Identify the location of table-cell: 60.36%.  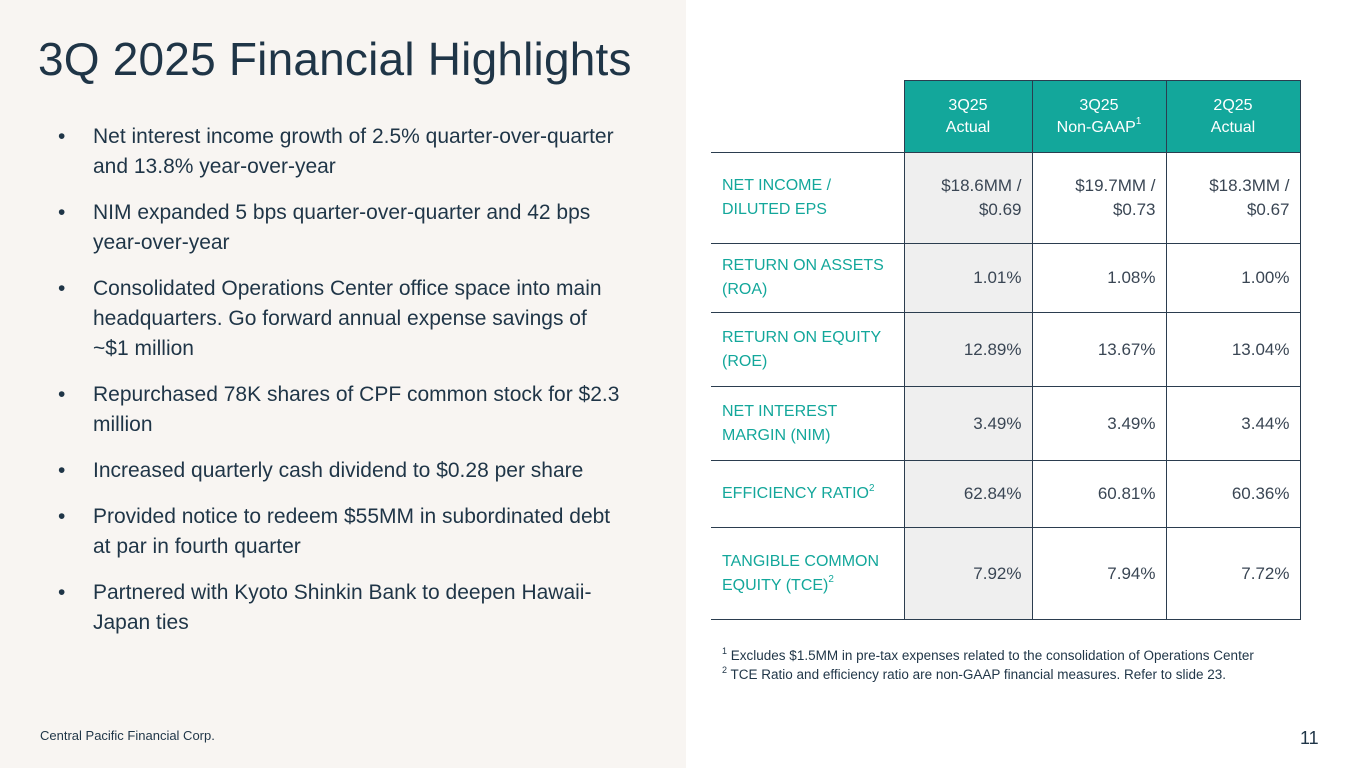
(1233, 494).